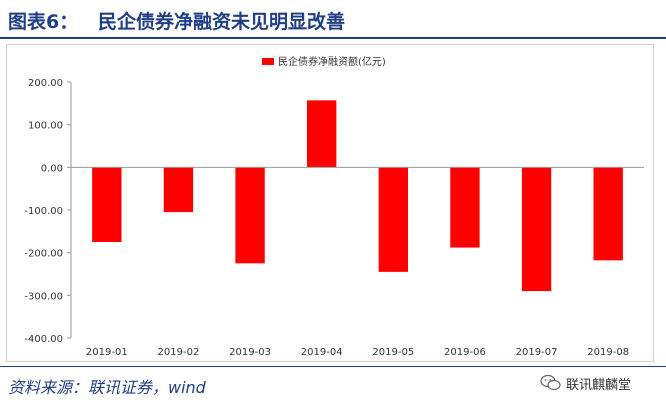  What do you see at coordinates (107, 387) in the screenshot?
I see `source-note: 资料来源：联讯证券，wind` at bounding box center [107, 387].